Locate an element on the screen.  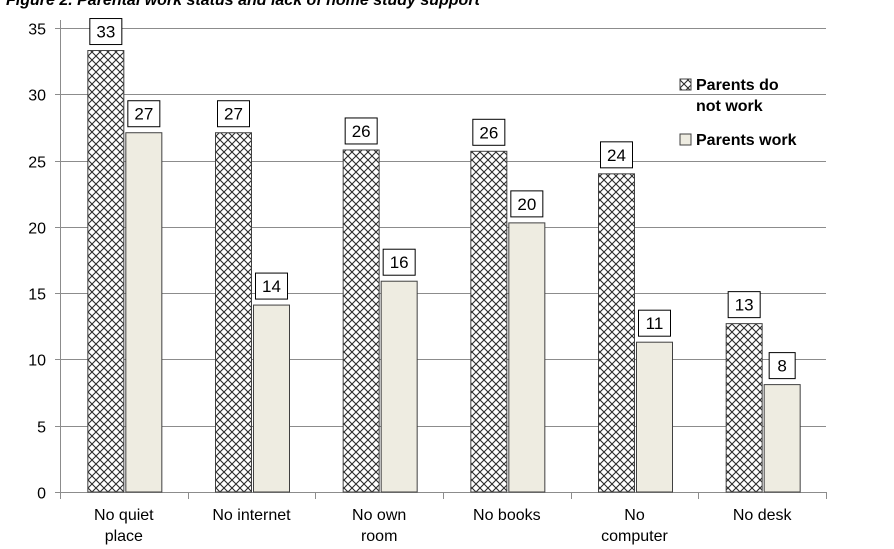
y-tick-label: 35 is located at coordinates (37, 30).